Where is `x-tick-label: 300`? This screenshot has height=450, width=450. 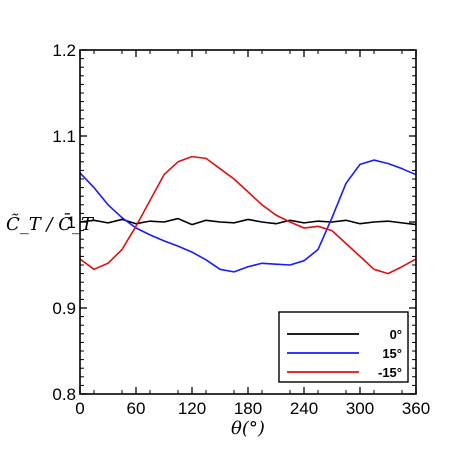
x-tick-label: 300 is located at coordinates (360, 408).